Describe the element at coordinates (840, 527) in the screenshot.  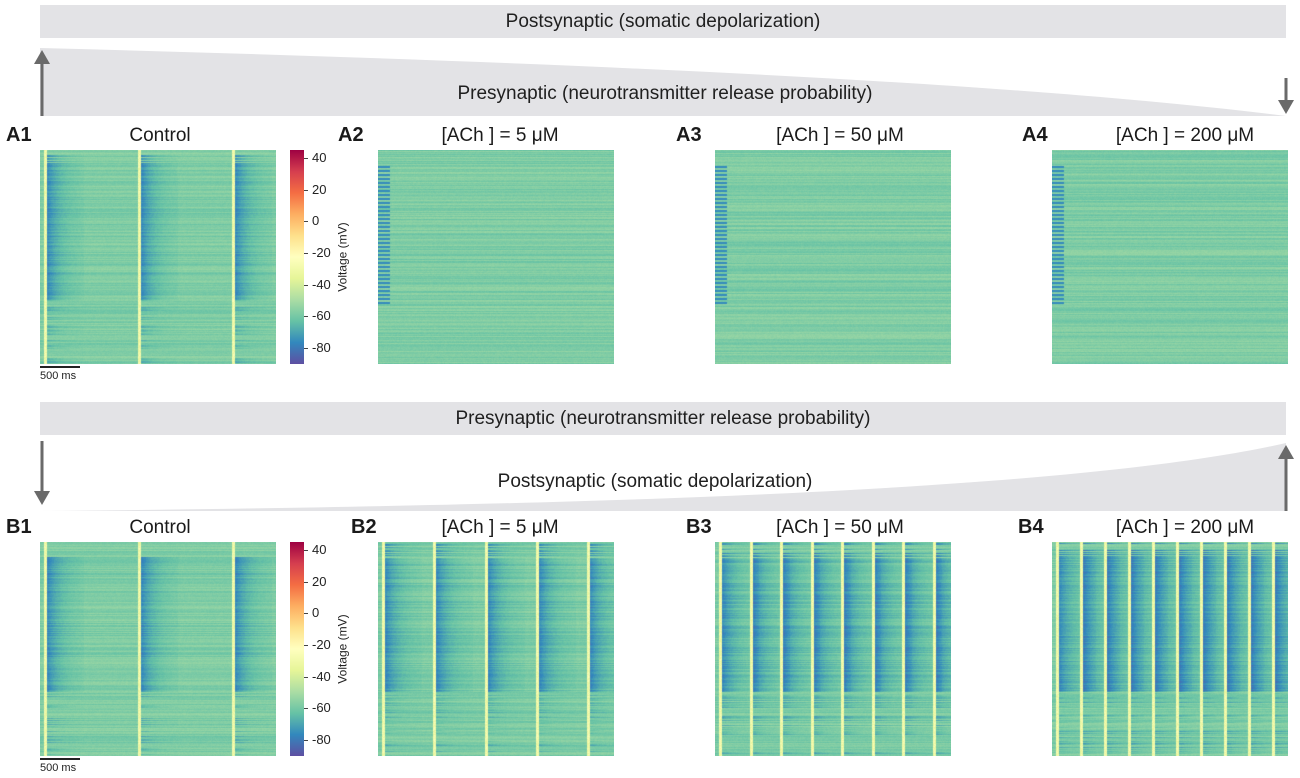
I see `panel-title-b3: [ACh ] = 50 μM` at that location.